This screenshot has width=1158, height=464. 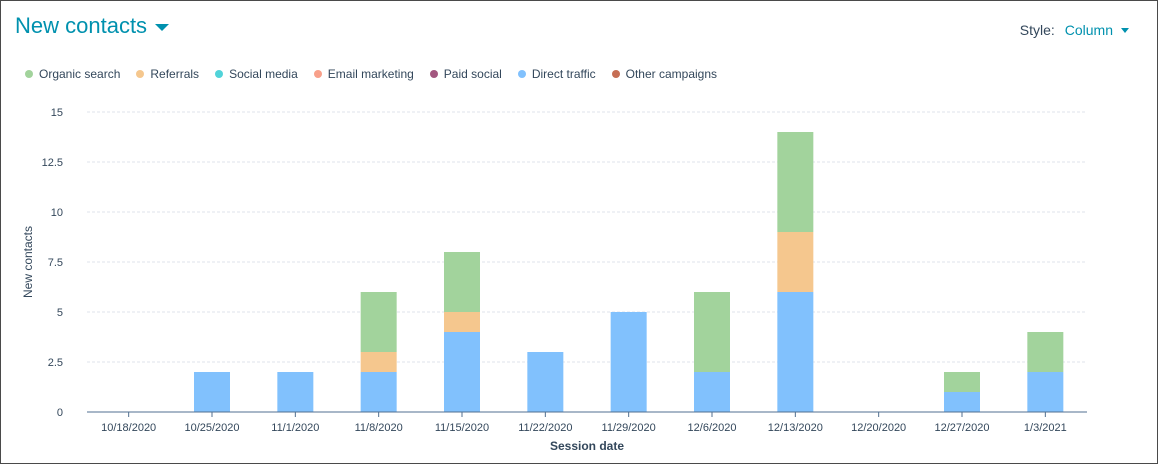 What do you see at coordinates (57, 213) in the screenshot?
I see `y-tick-label: 10` at bounding box center [57, 213].